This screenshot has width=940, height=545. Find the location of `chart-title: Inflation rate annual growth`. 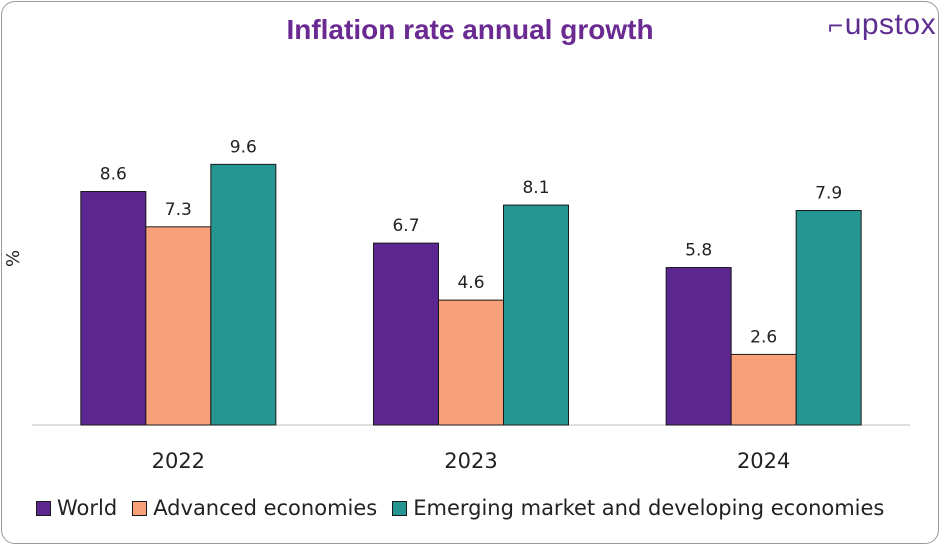

chart-title: Inflation rate annual growth is located at coordinates (470, 29).